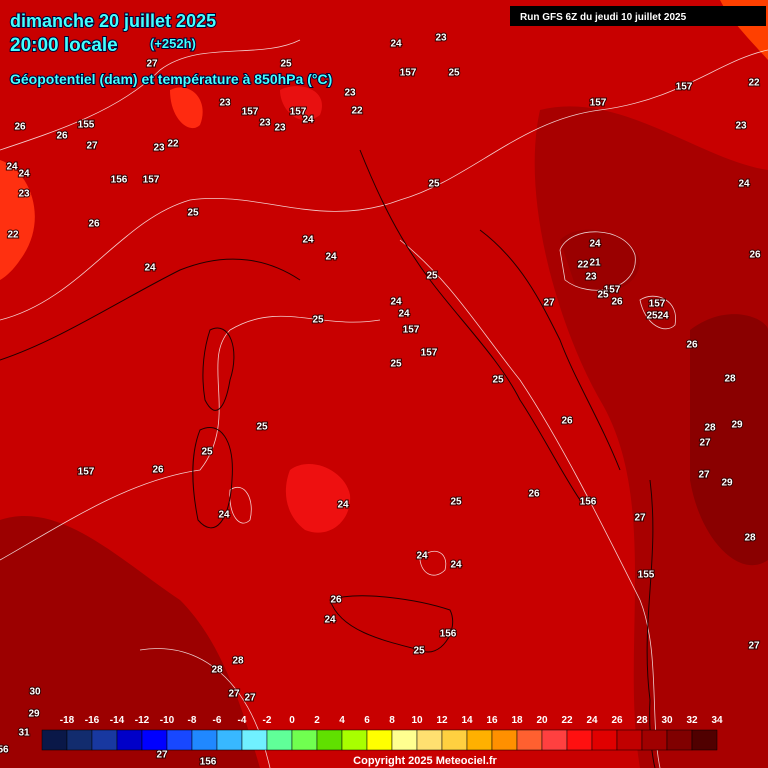 The image size is (768, 768). What do you see at coordinates (542, 720) in the screenshot?
I see `scale-tick-label: 20` at bounding box center [542, 720].